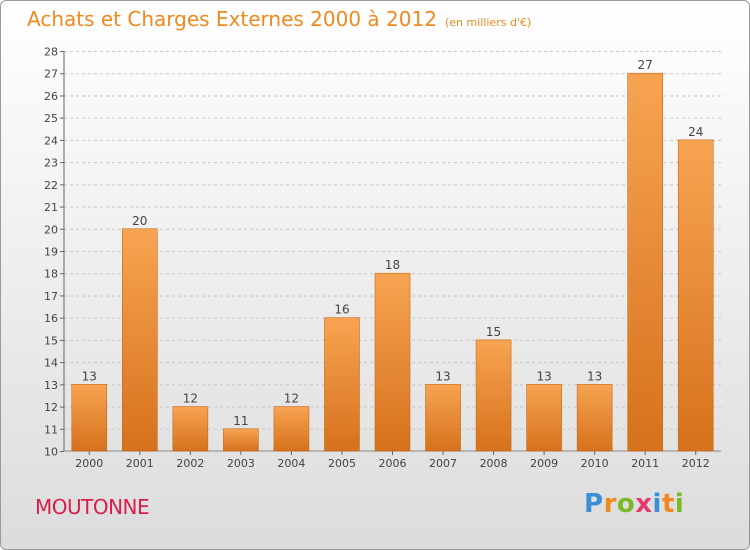 Image resolution: width=750 pixels, height=550 pixels. Describe the element at coordinates (594, 418) in the screenshot. I see `bar-2010` at that location.